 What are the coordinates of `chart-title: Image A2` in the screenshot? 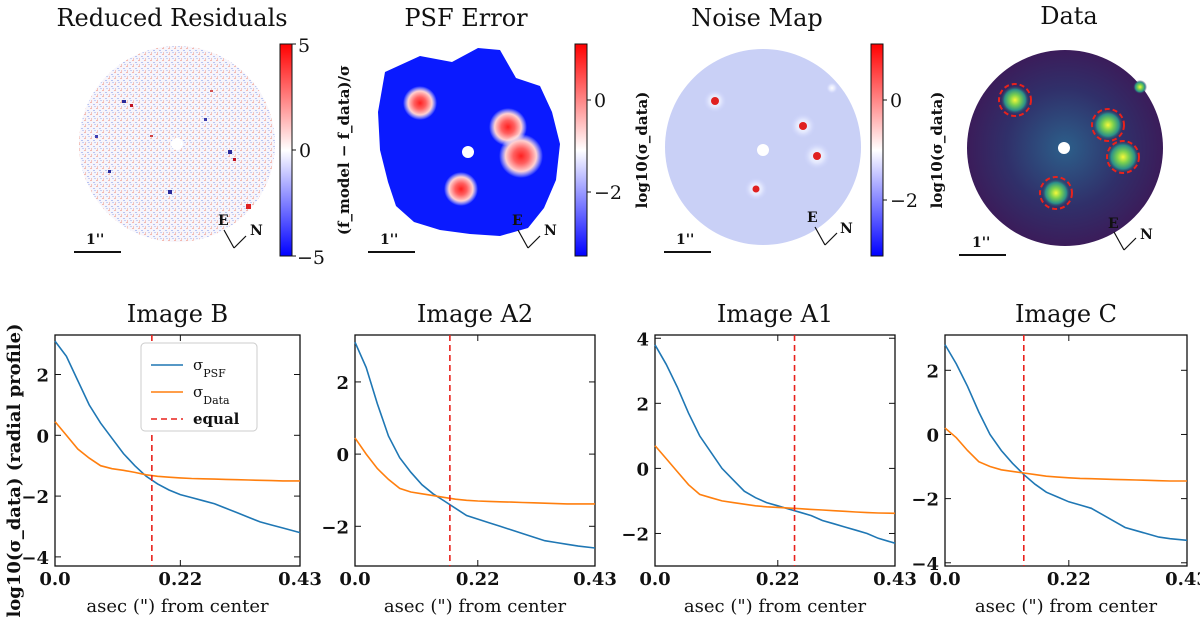 It's located at (475, 314).